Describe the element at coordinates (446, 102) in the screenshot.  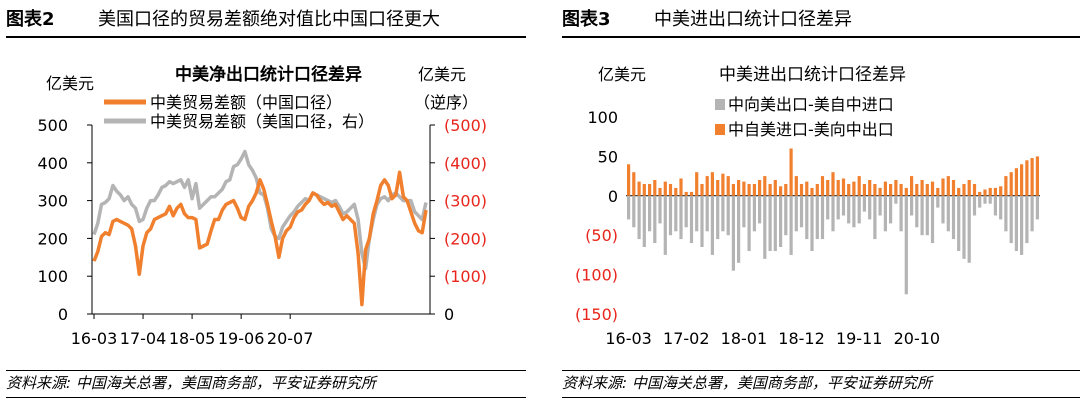
I see `y2-axis-note: （逆序）` at that location.